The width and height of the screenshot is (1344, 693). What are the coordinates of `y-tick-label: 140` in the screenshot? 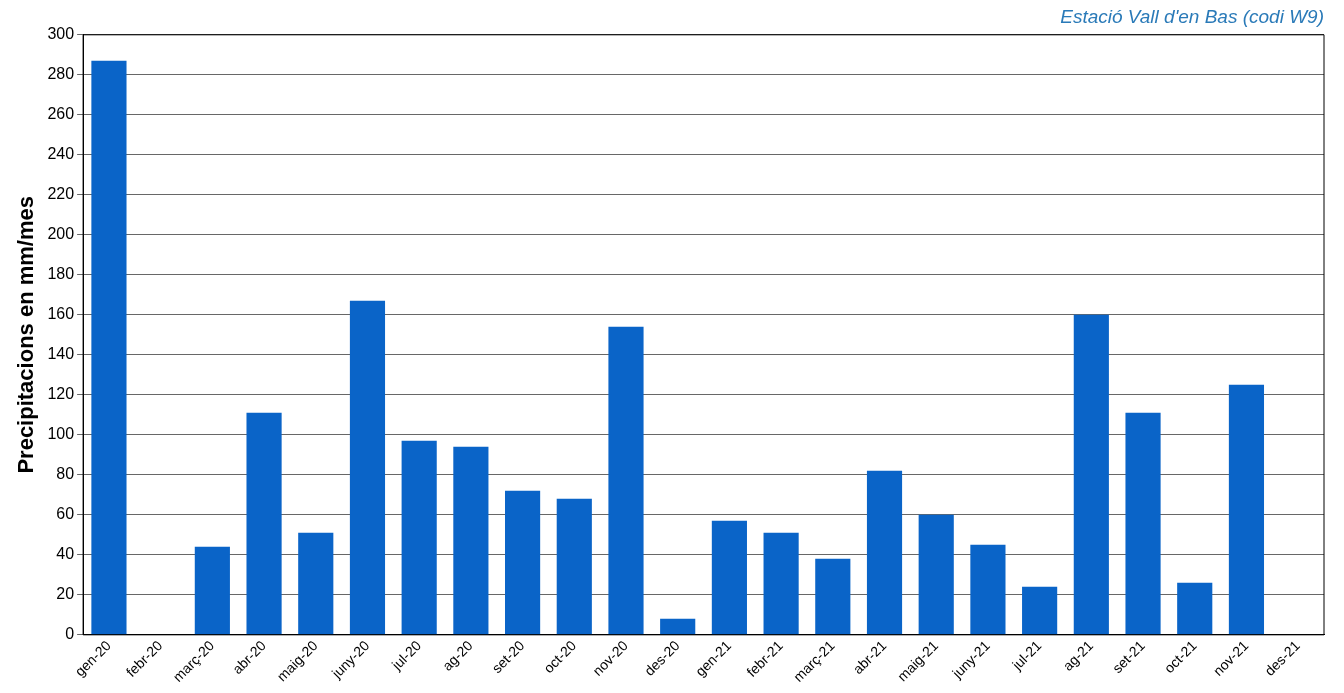 It's located at (61, 354).